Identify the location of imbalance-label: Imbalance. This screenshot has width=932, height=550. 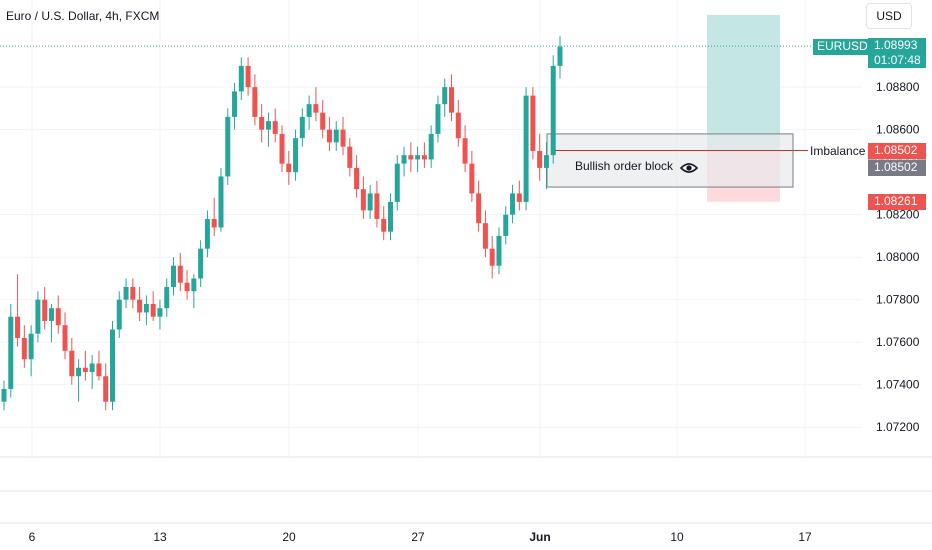
(838, 151).